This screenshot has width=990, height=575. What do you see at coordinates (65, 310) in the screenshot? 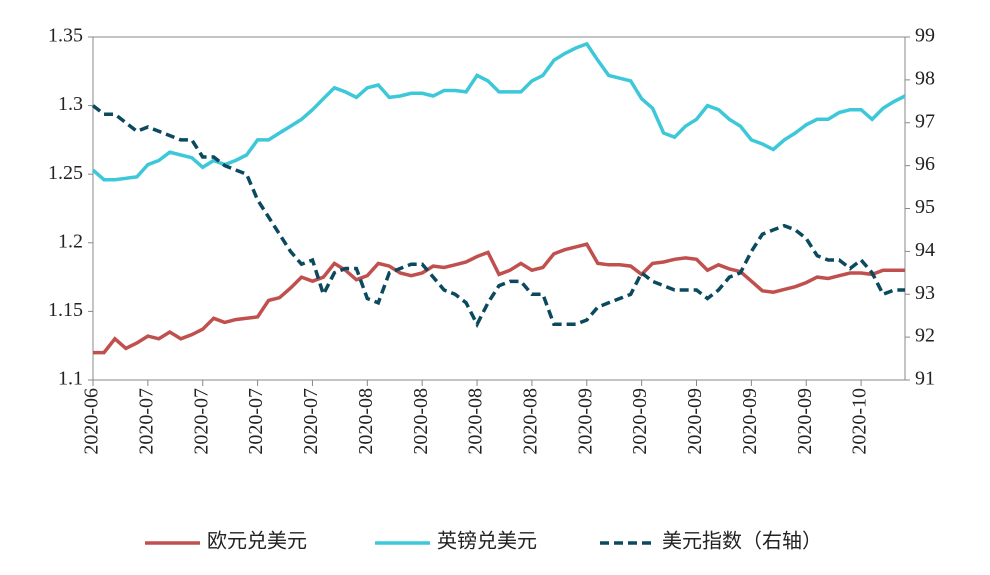
I see `y-tick-label: 1.15` at bounding box center [65, 310].